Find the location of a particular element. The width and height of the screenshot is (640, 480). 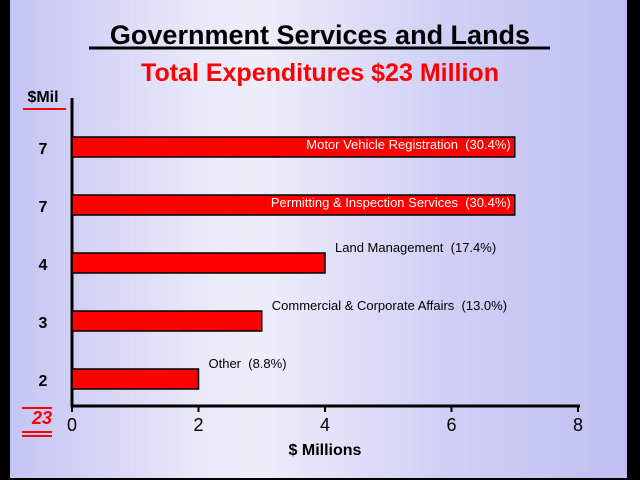

x-tick-label: 6 is located at coordinates (451, 425).